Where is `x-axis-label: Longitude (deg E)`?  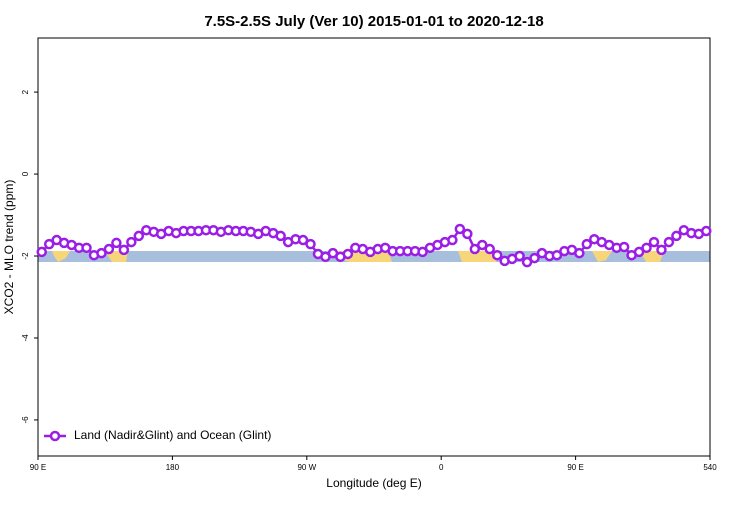 x-axis-label: Longitude (deg E) is located at coordinates (373, 483).